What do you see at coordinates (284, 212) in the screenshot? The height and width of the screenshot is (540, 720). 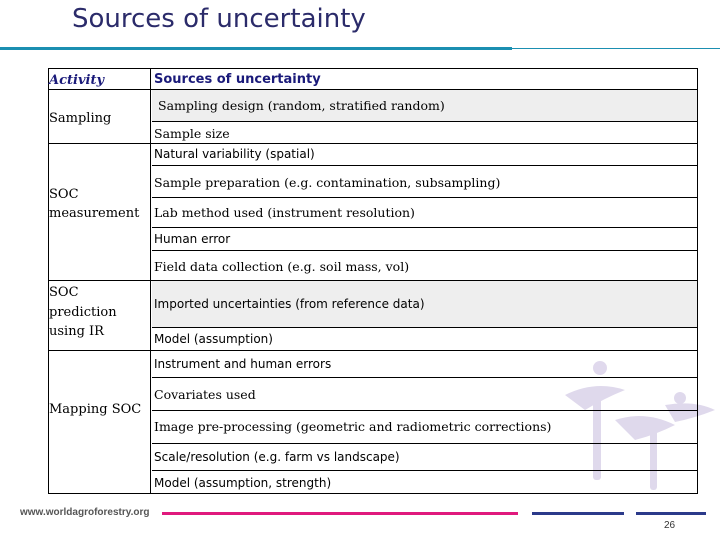 I see `source-item: Lab method used (instrument resolution)` at bounding box center [284, 212].